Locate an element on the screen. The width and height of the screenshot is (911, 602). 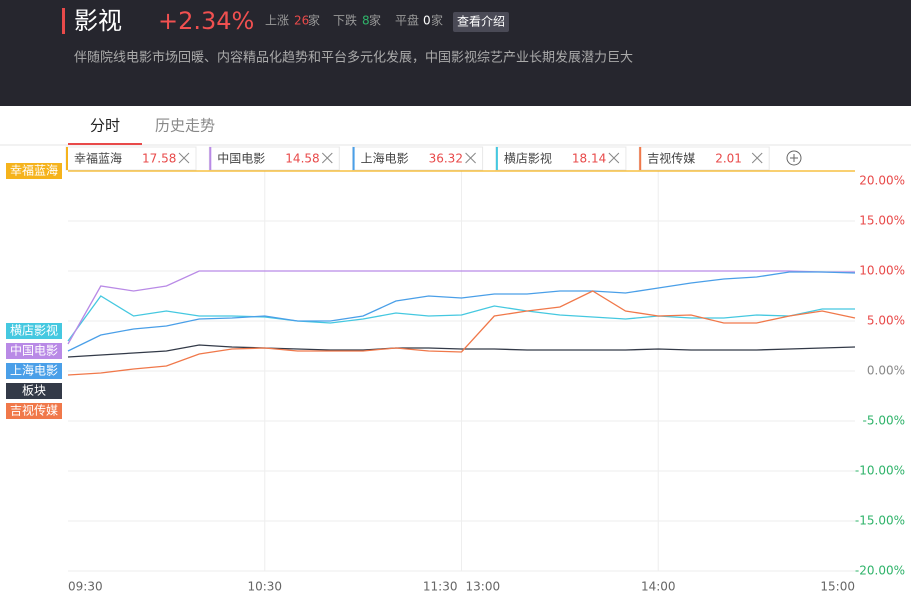
y-tick-label: 20.00% is located at coordinates (882, 181).